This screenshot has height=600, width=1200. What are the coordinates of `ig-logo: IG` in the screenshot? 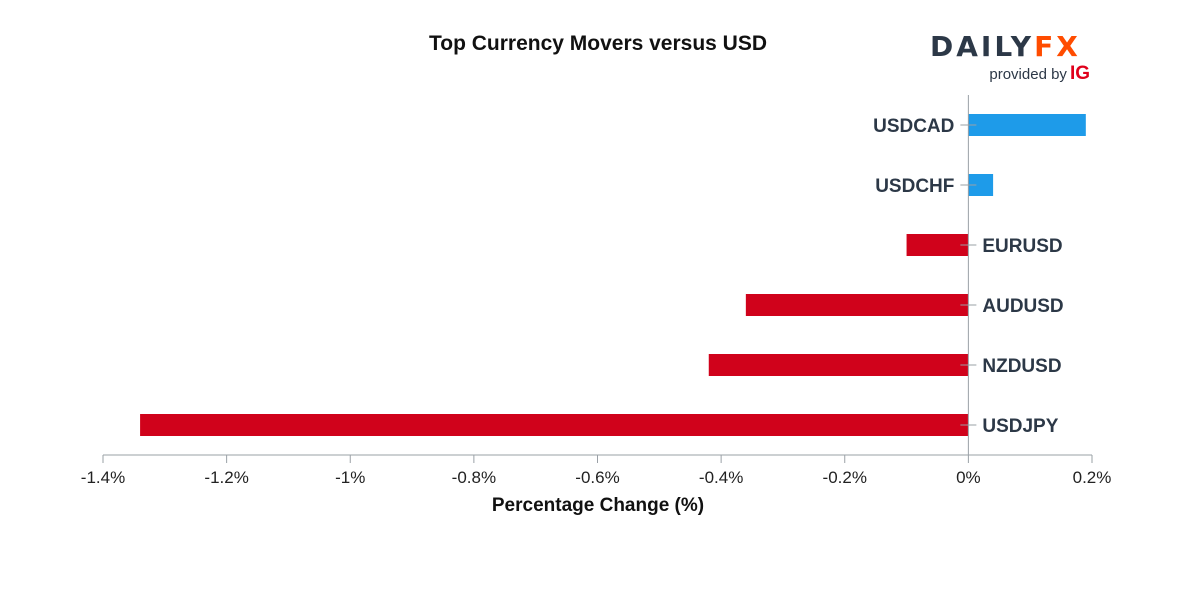 It's located at (1079, 73).